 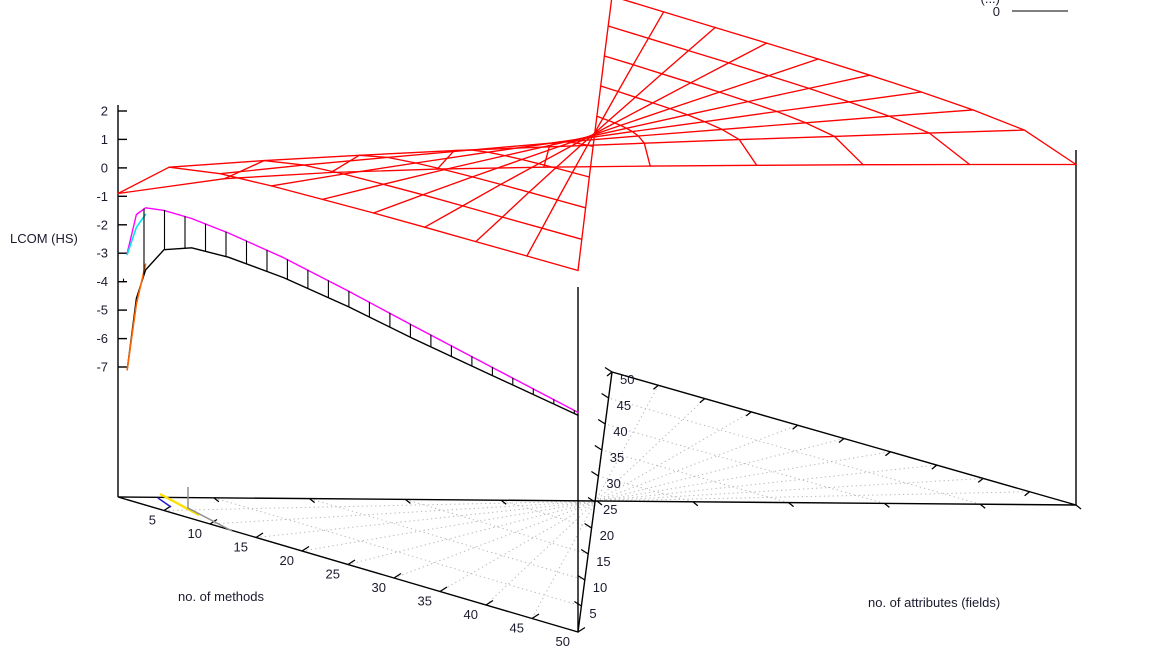 I want to click on z-axis-tick-label: 1, so click(x=104, y=139).